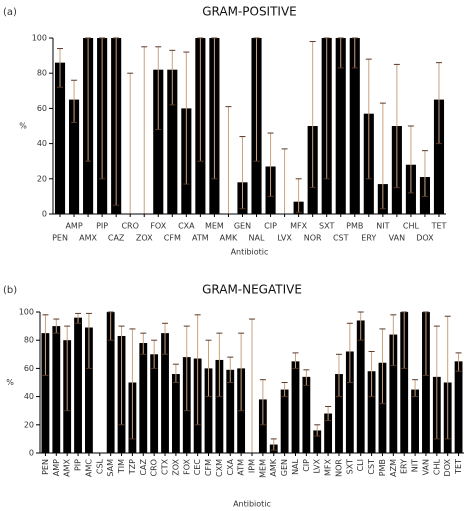 Image resolution: width=474 pixels, height=511 pixels. I want to click on x-tick-label: TZP, so click(132, 467).